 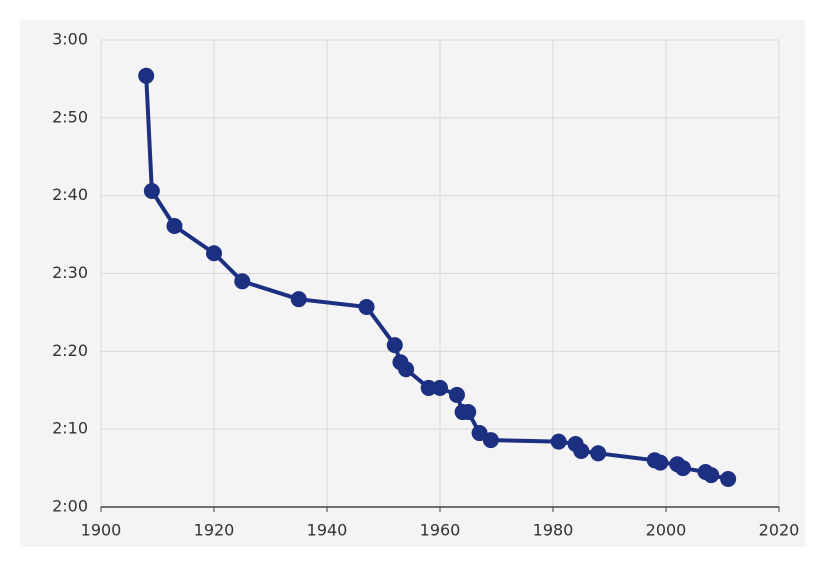 I want to click on x-tick-label: 1980, so click(x=553, y=530).